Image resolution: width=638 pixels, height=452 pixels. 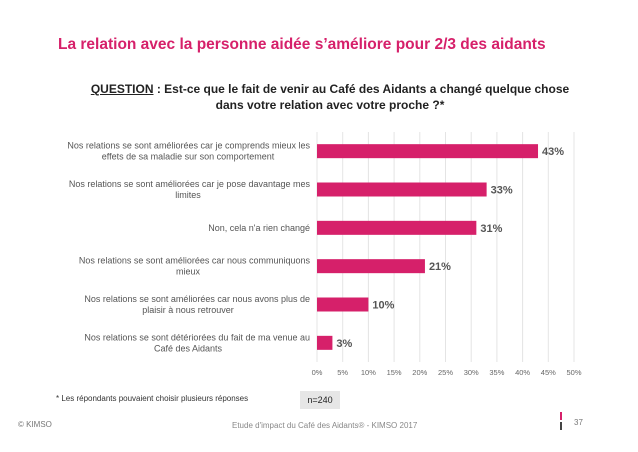 I want to click on copyright: © KIMSO, so click(x=35, y=424).